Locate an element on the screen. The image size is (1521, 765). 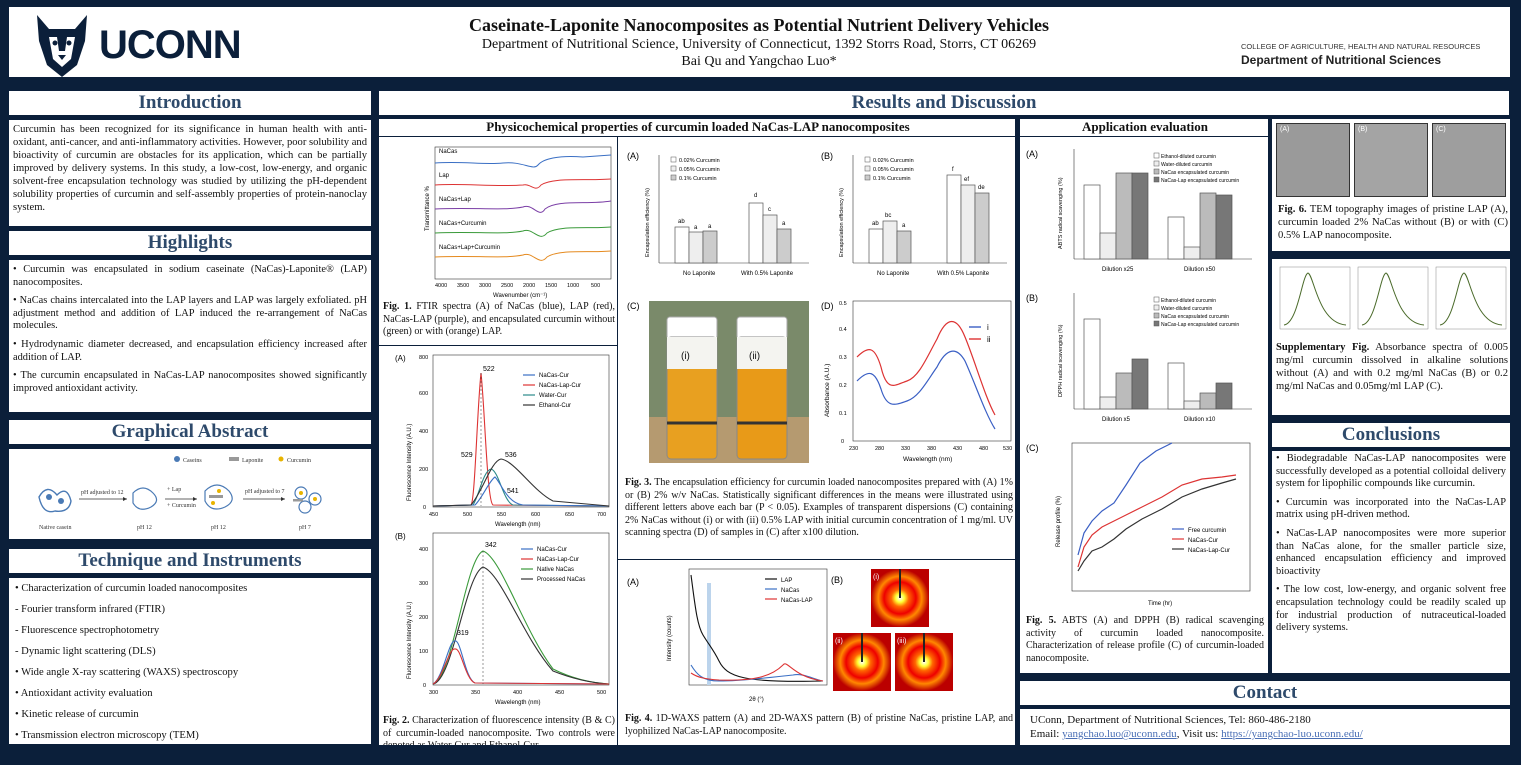
fig1-label-nacas: NaCas is located at coordinates (448, 152).